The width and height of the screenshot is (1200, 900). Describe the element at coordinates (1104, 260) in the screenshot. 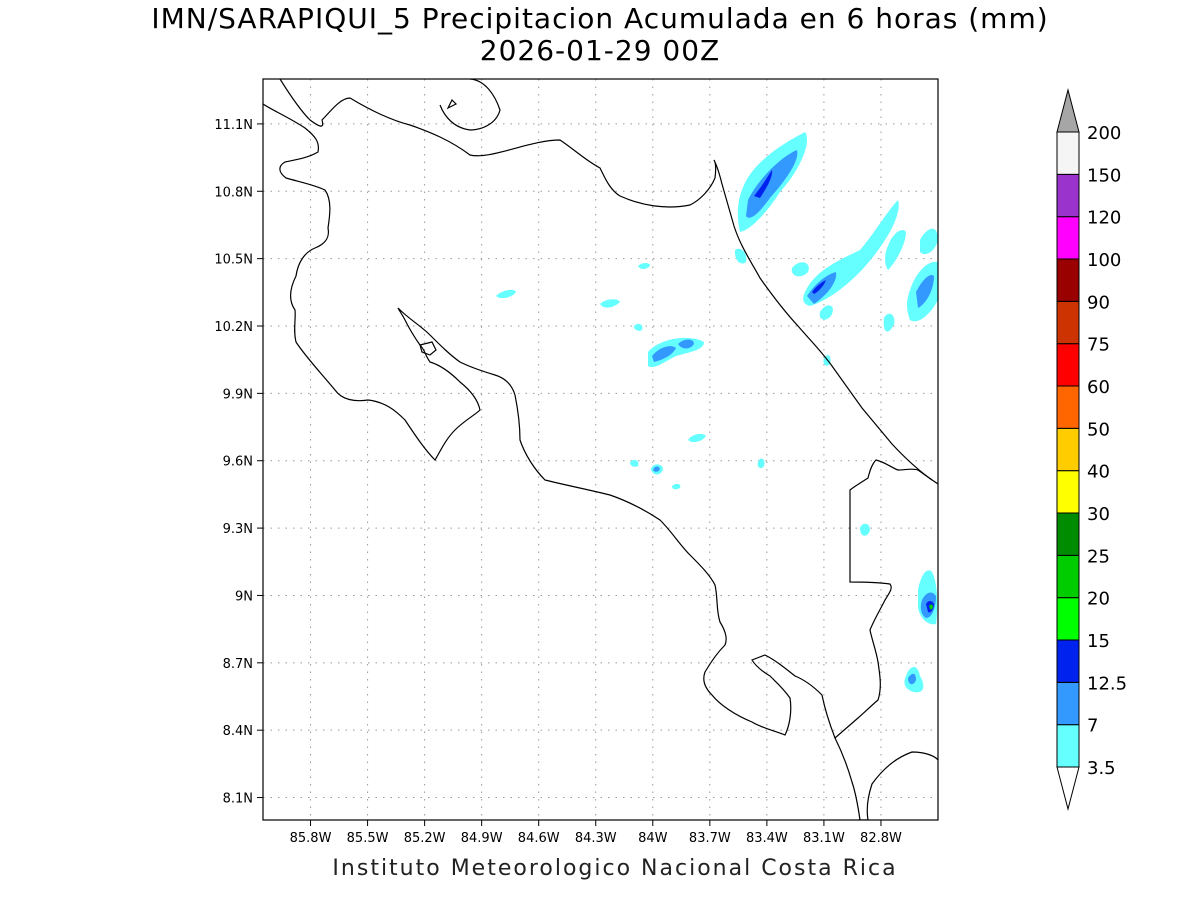

I see `colorbar-level-label: 100` at that location.